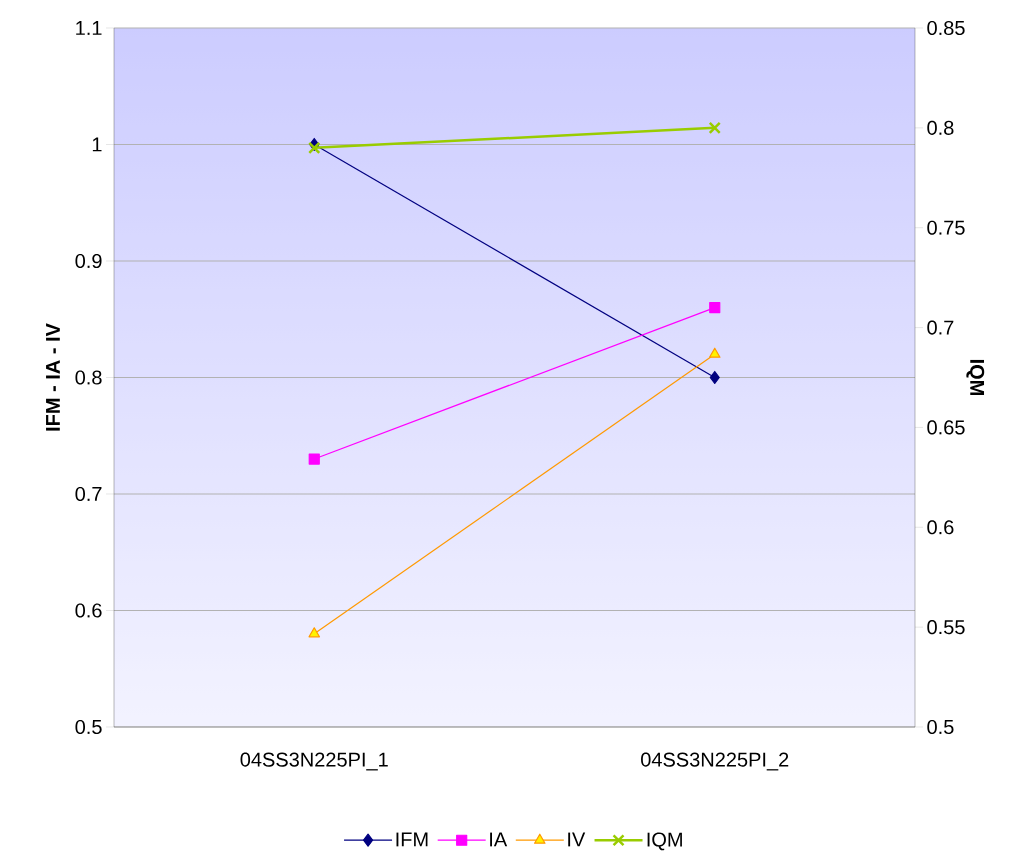 This screenshot has width=1030, height=853. Describe the element at coordinates (664, 841) in the screenshot. I see `legend-label: IQM` at that location.